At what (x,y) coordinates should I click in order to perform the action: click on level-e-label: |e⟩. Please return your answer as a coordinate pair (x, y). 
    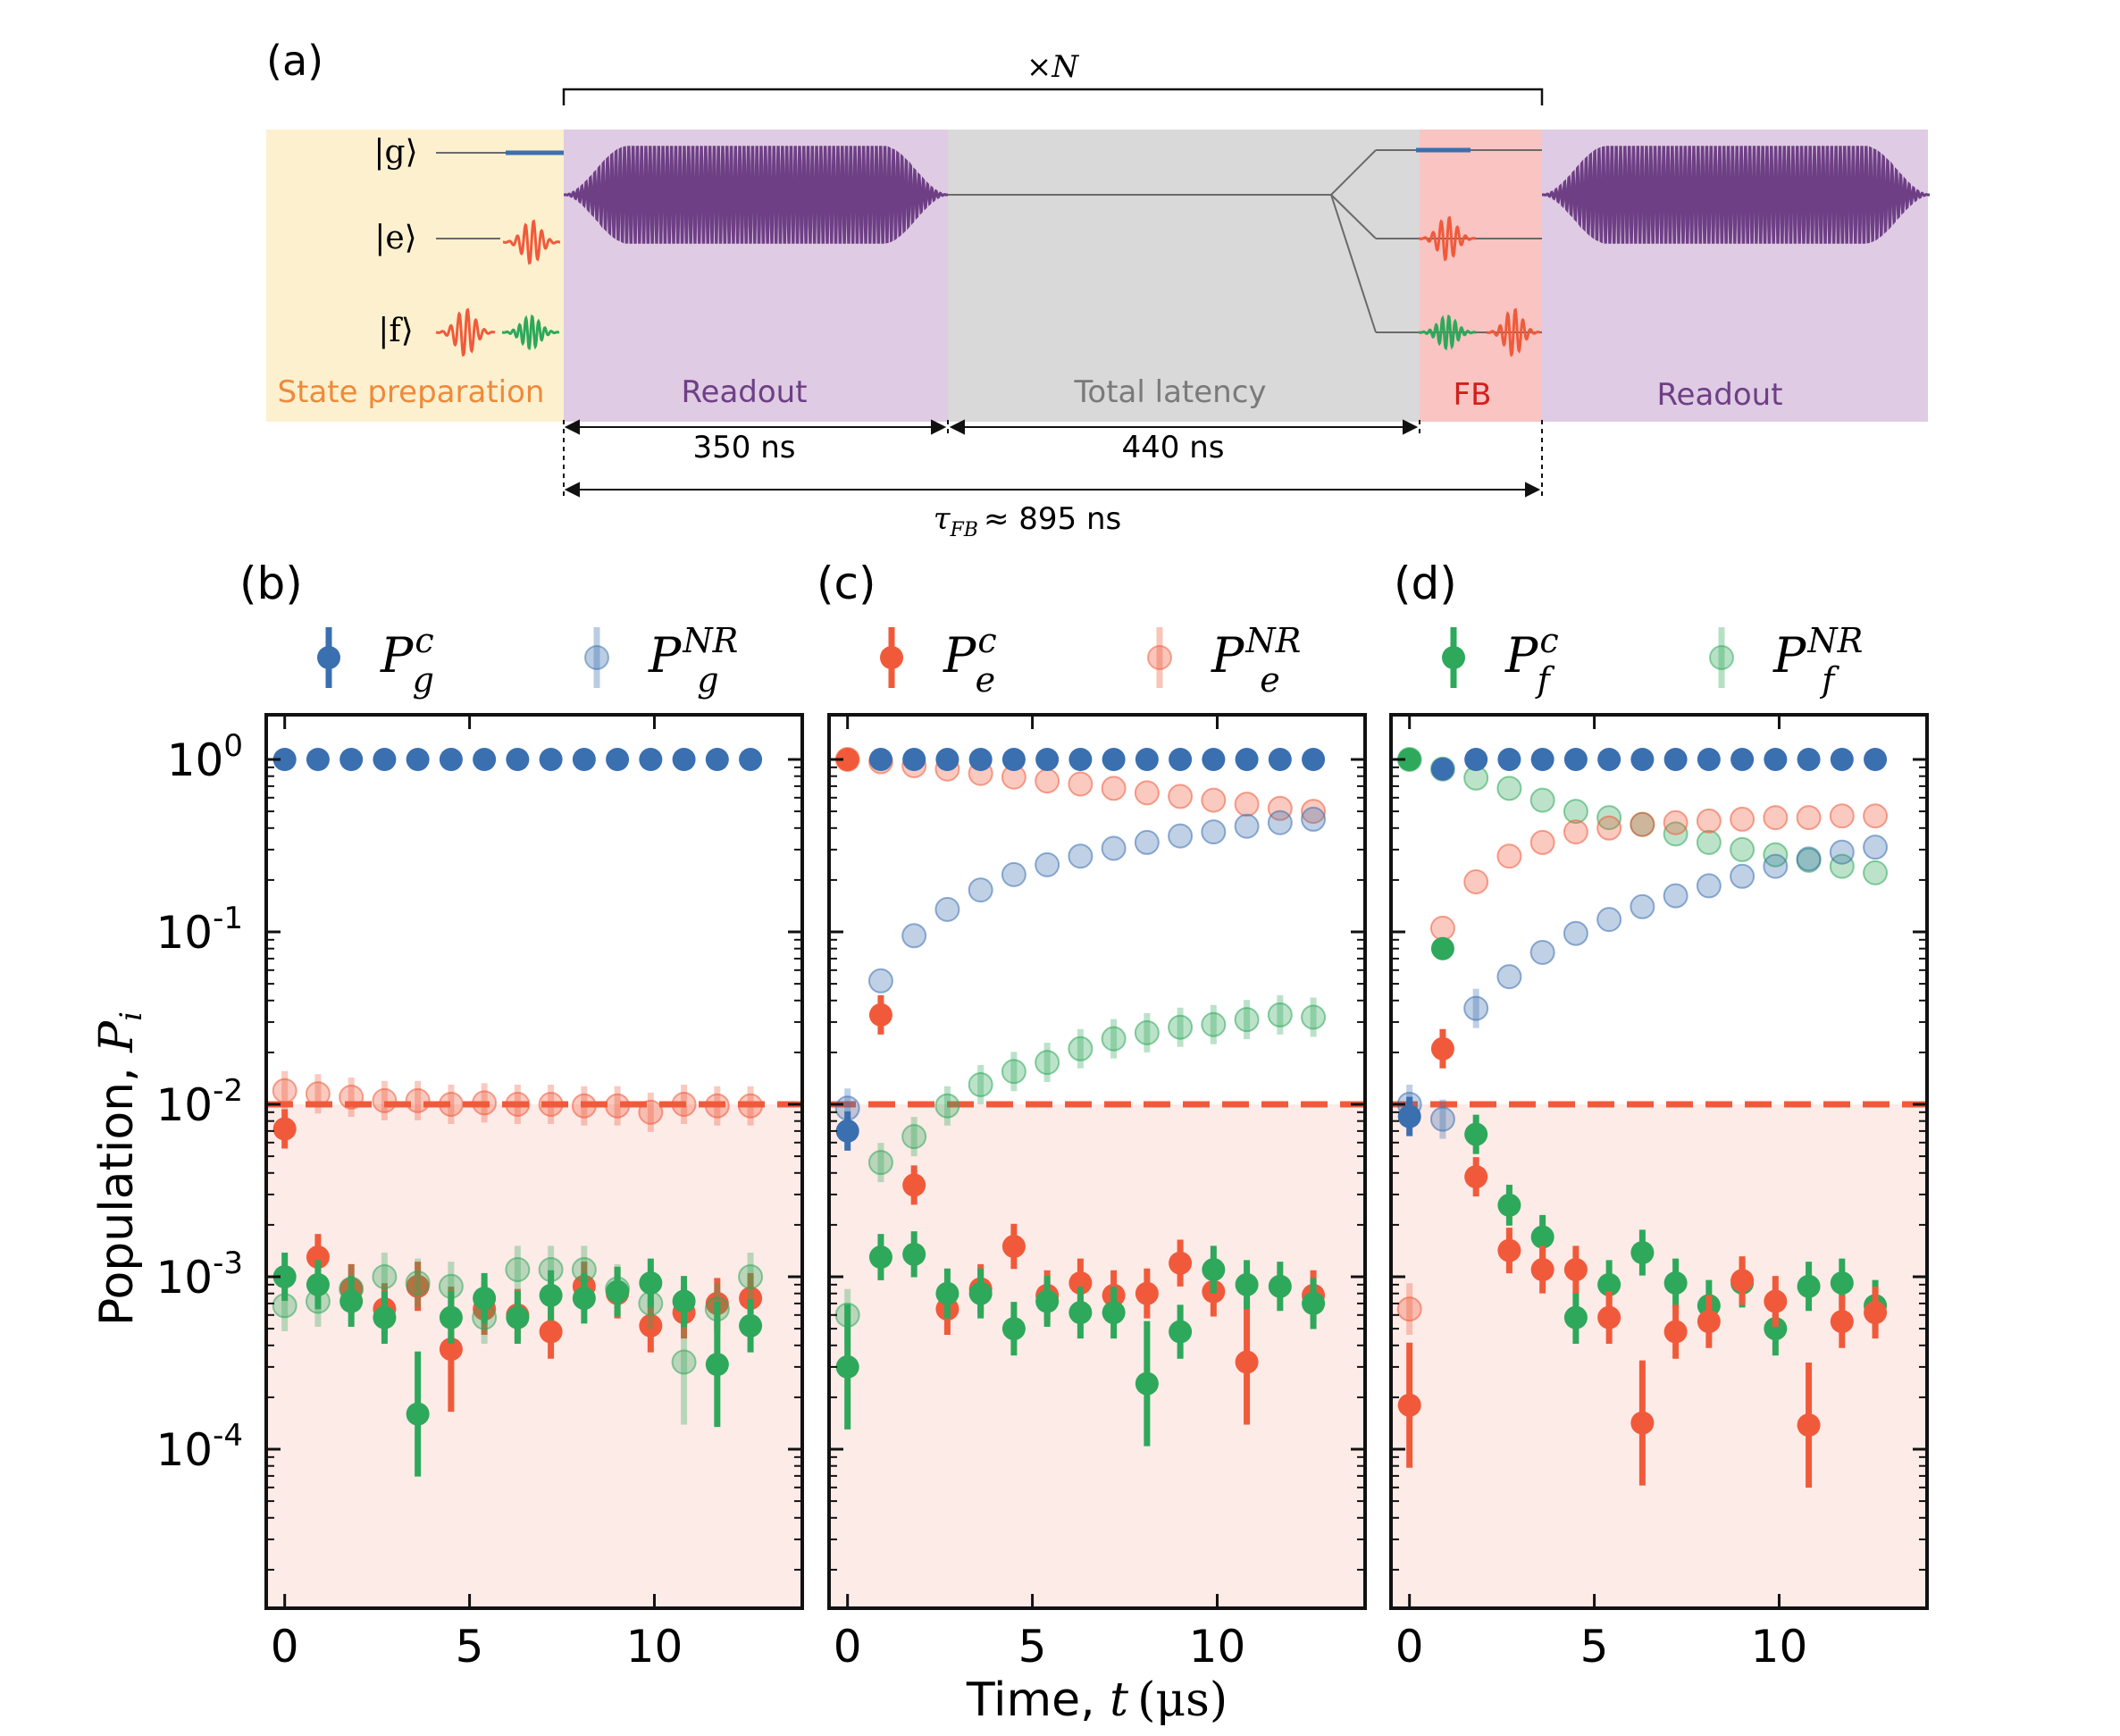
    Looking at the image, I should click on (395, 238).